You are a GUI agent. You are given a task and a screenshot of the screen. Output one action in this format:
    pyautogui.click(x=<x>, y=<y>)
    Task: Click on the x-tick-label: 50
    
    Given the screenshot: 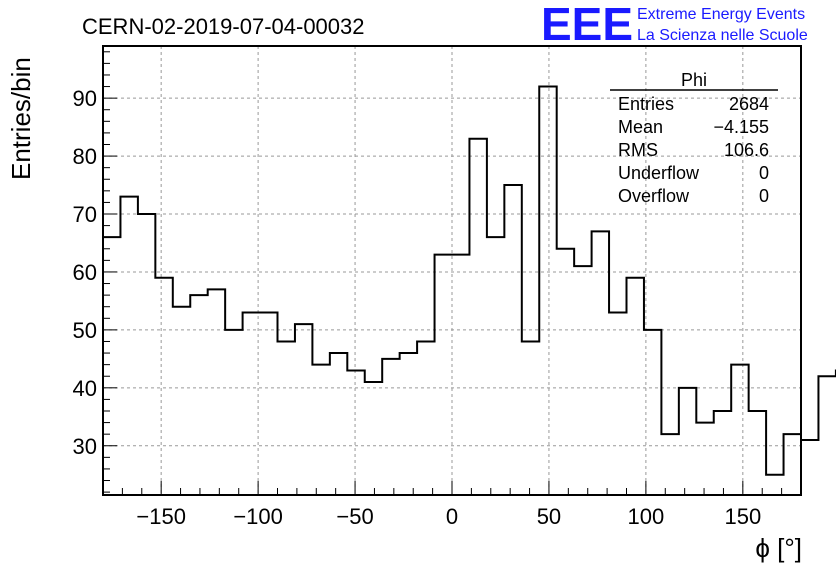 What is the action you would take?
    pyautogui.click(x=549, y=516)
    